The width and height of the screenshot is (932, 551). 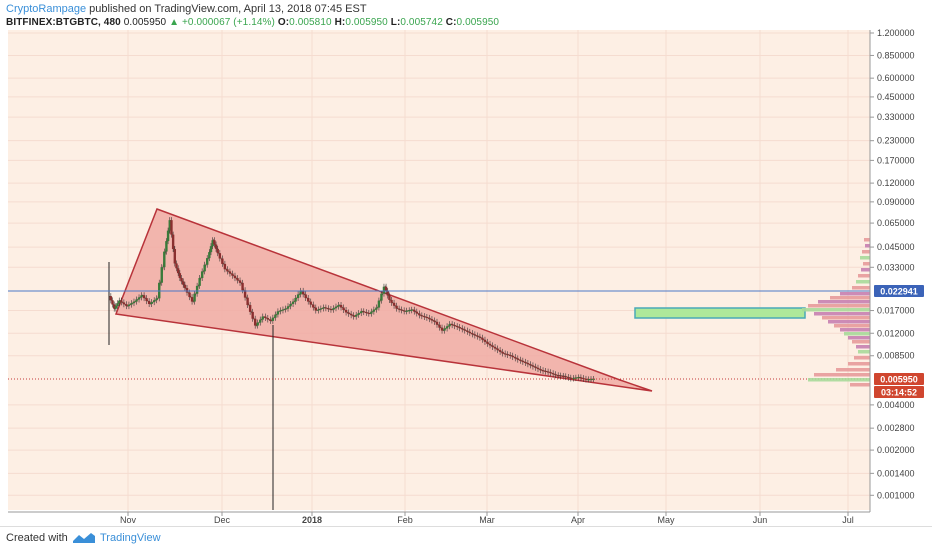 I want to click on price-tick-0: 1.200000, so click(x=892, y=33).